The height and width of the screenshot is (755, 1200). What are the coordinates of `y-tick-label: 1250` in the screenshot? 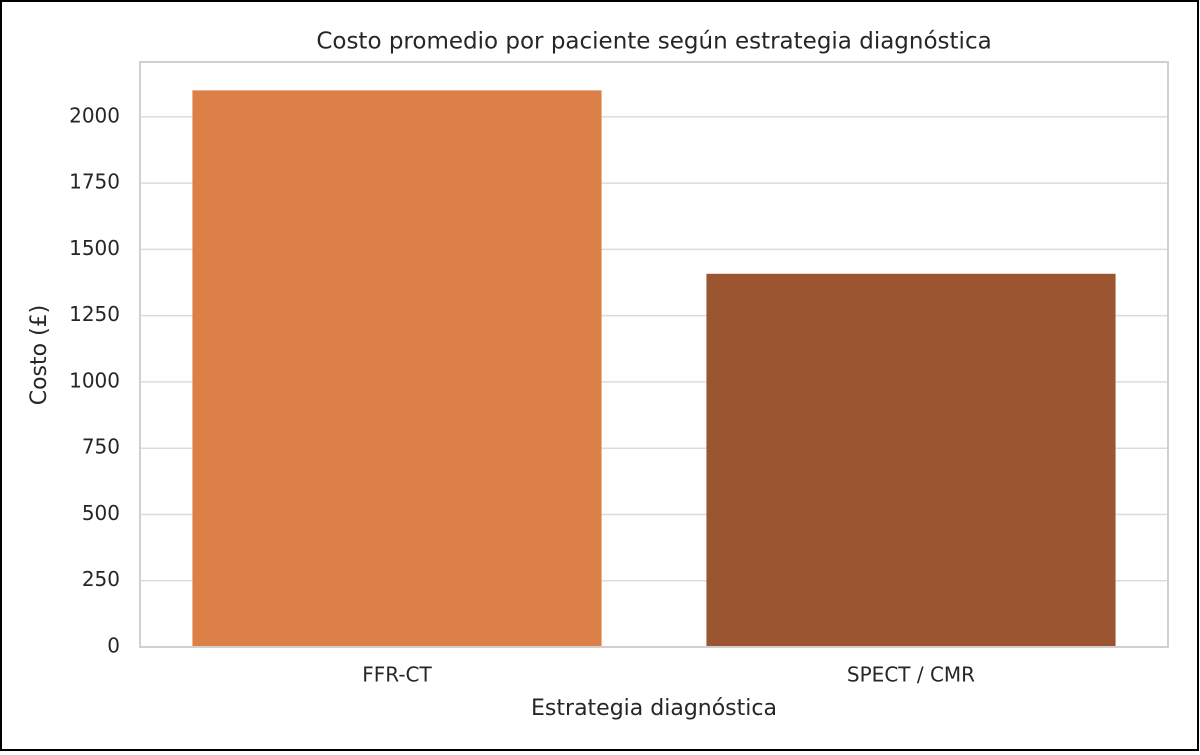 It's located at (94, 314).